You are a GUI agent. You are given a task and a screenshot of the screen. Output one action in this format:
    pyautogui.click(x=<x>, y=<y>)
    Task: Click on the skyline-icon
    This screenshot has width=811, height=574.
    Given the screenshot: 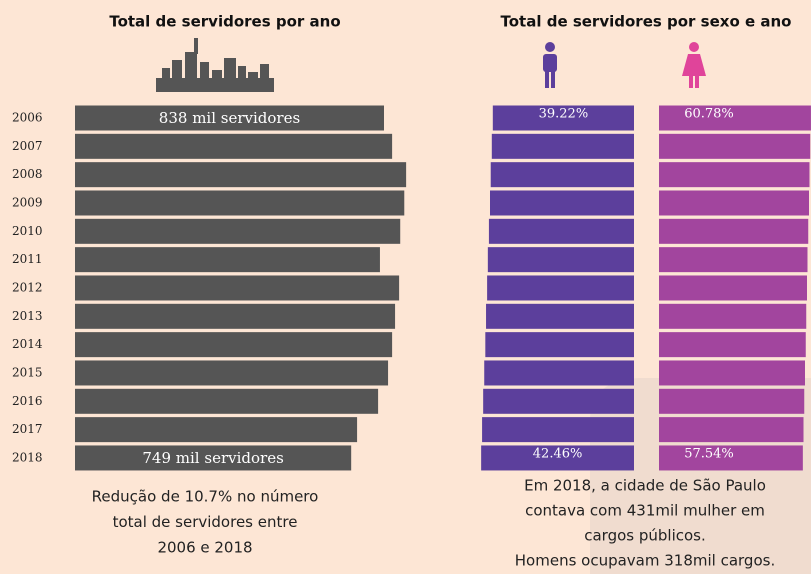 What is the action you would take?
    pyautogui.click(x=215, y=65)
    